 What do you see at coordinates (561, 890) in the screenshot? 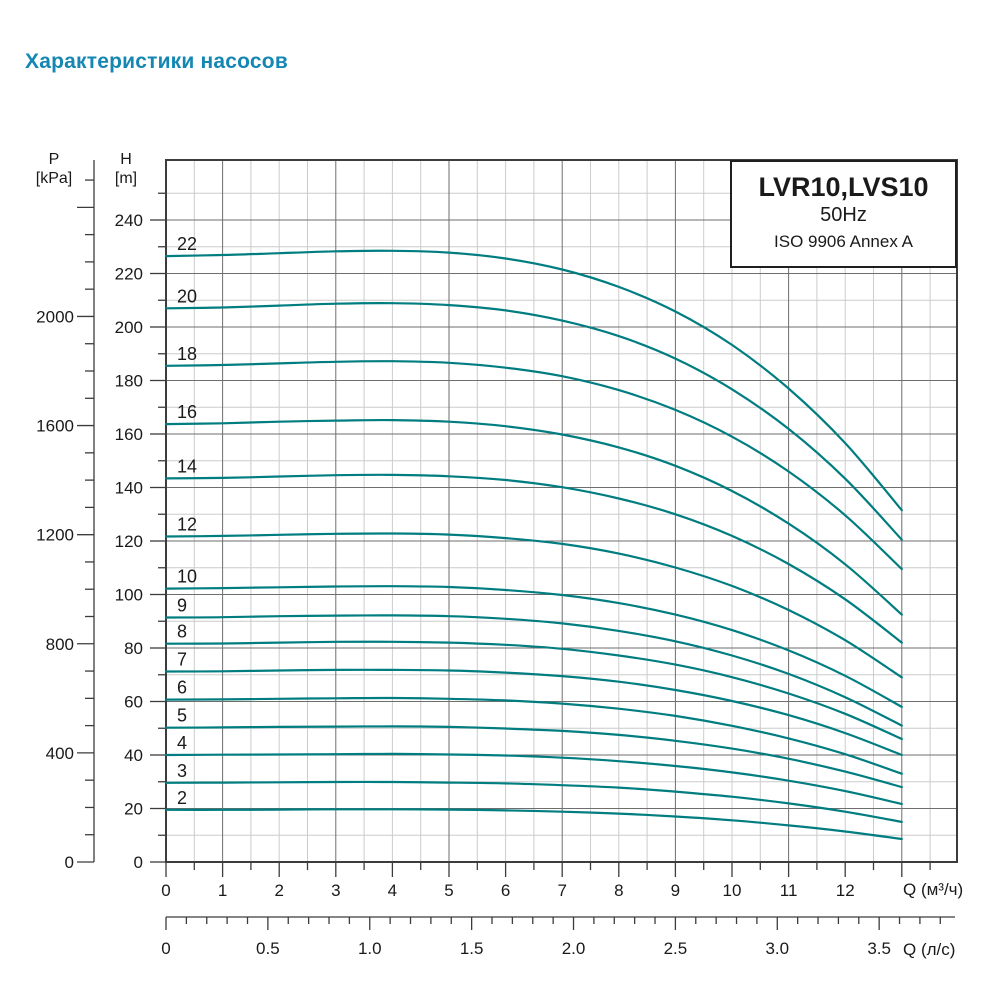
I see `flow-m3h-tick-label: 7` at bounding box center [561, 890].